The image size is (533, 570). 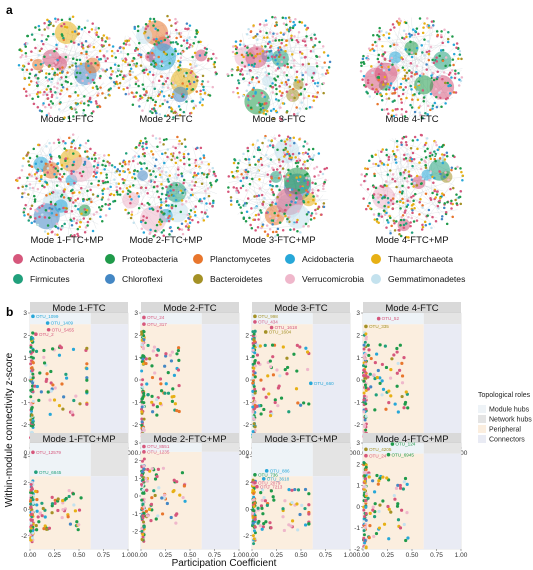 I want to click on y-axis-label: Within-module connectivity z-score, so click(x=9, y=429).